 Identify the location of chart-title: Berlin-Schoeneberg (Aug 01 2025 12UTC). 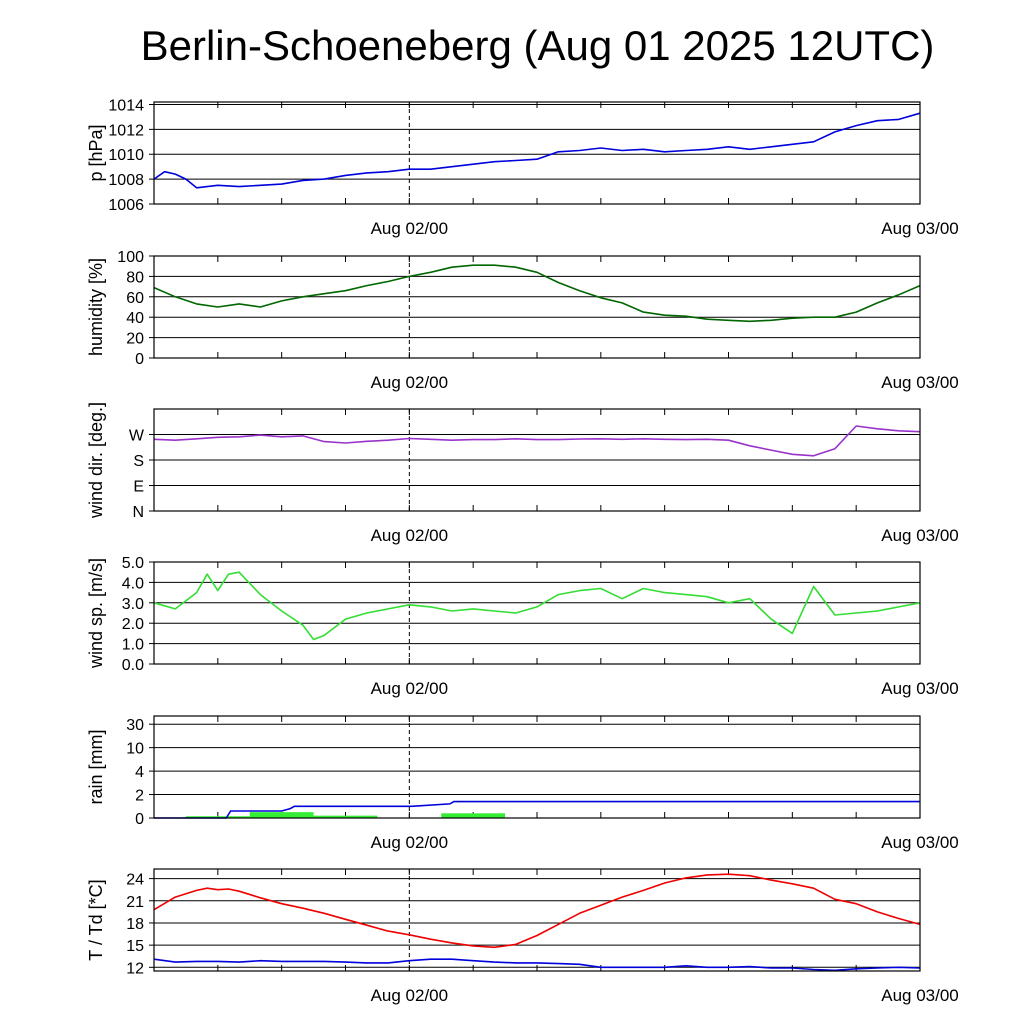
(537, 45).